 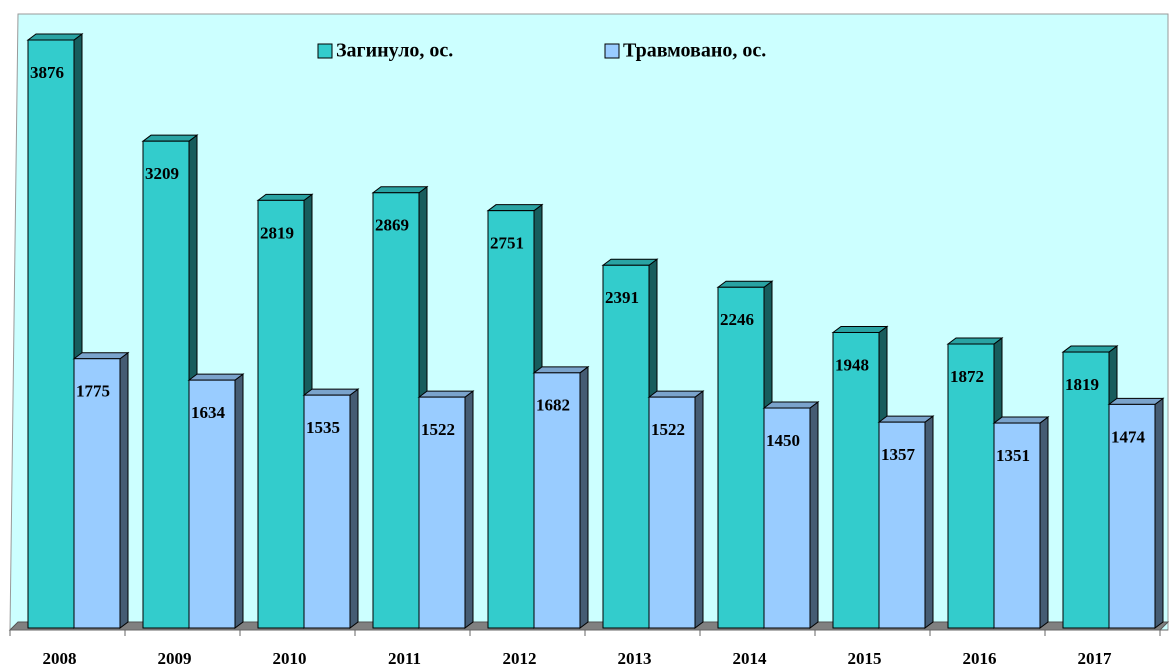 I want to click on data-label: 2819, so click(x=277, y=232).